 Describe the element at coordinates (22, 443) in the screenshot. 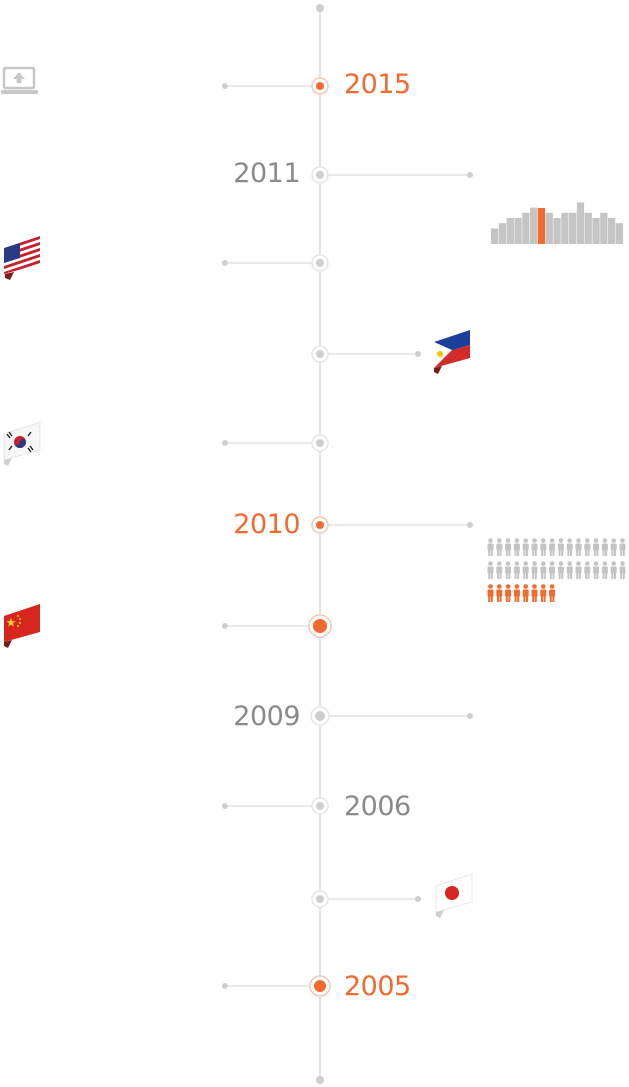

I see `south-korea-flag-icon` at that location.